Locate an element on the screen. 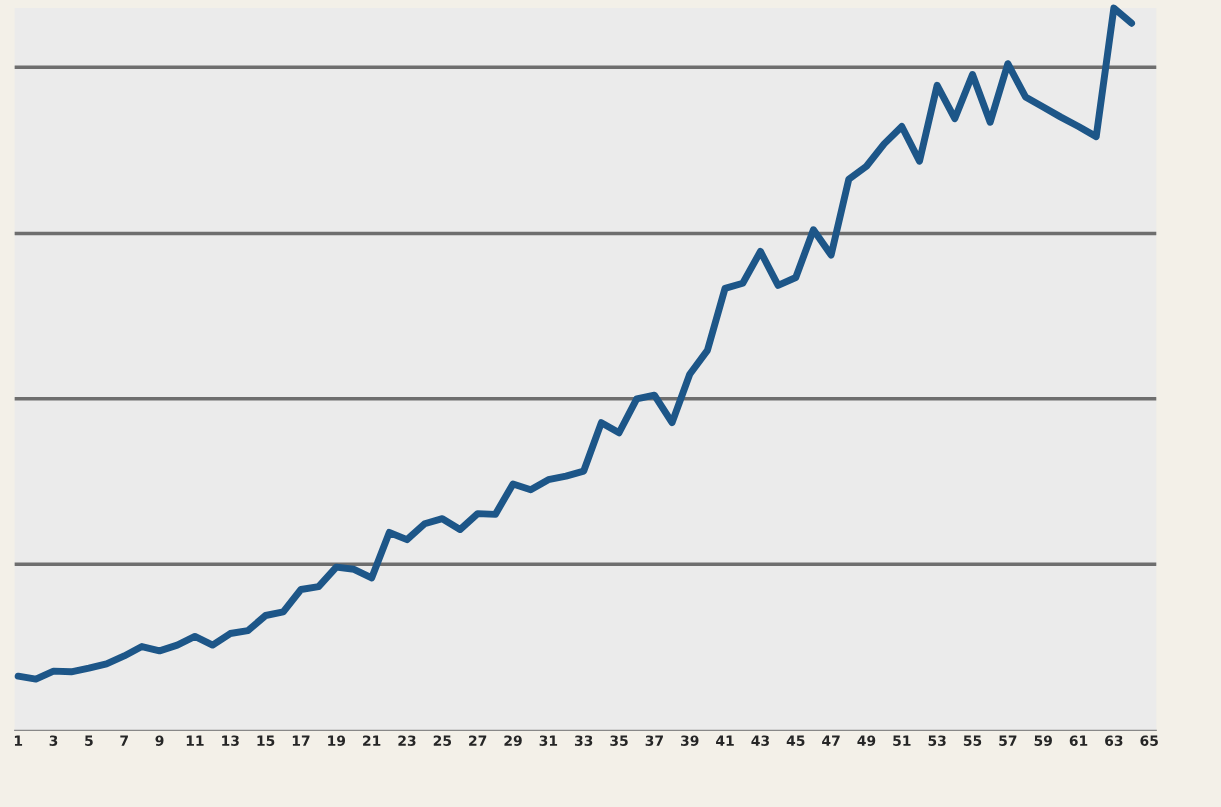 Image resolution: width=1221 pixels, height=807 pixels. x-tick-label: 21 is located at coordinates (372, 740).